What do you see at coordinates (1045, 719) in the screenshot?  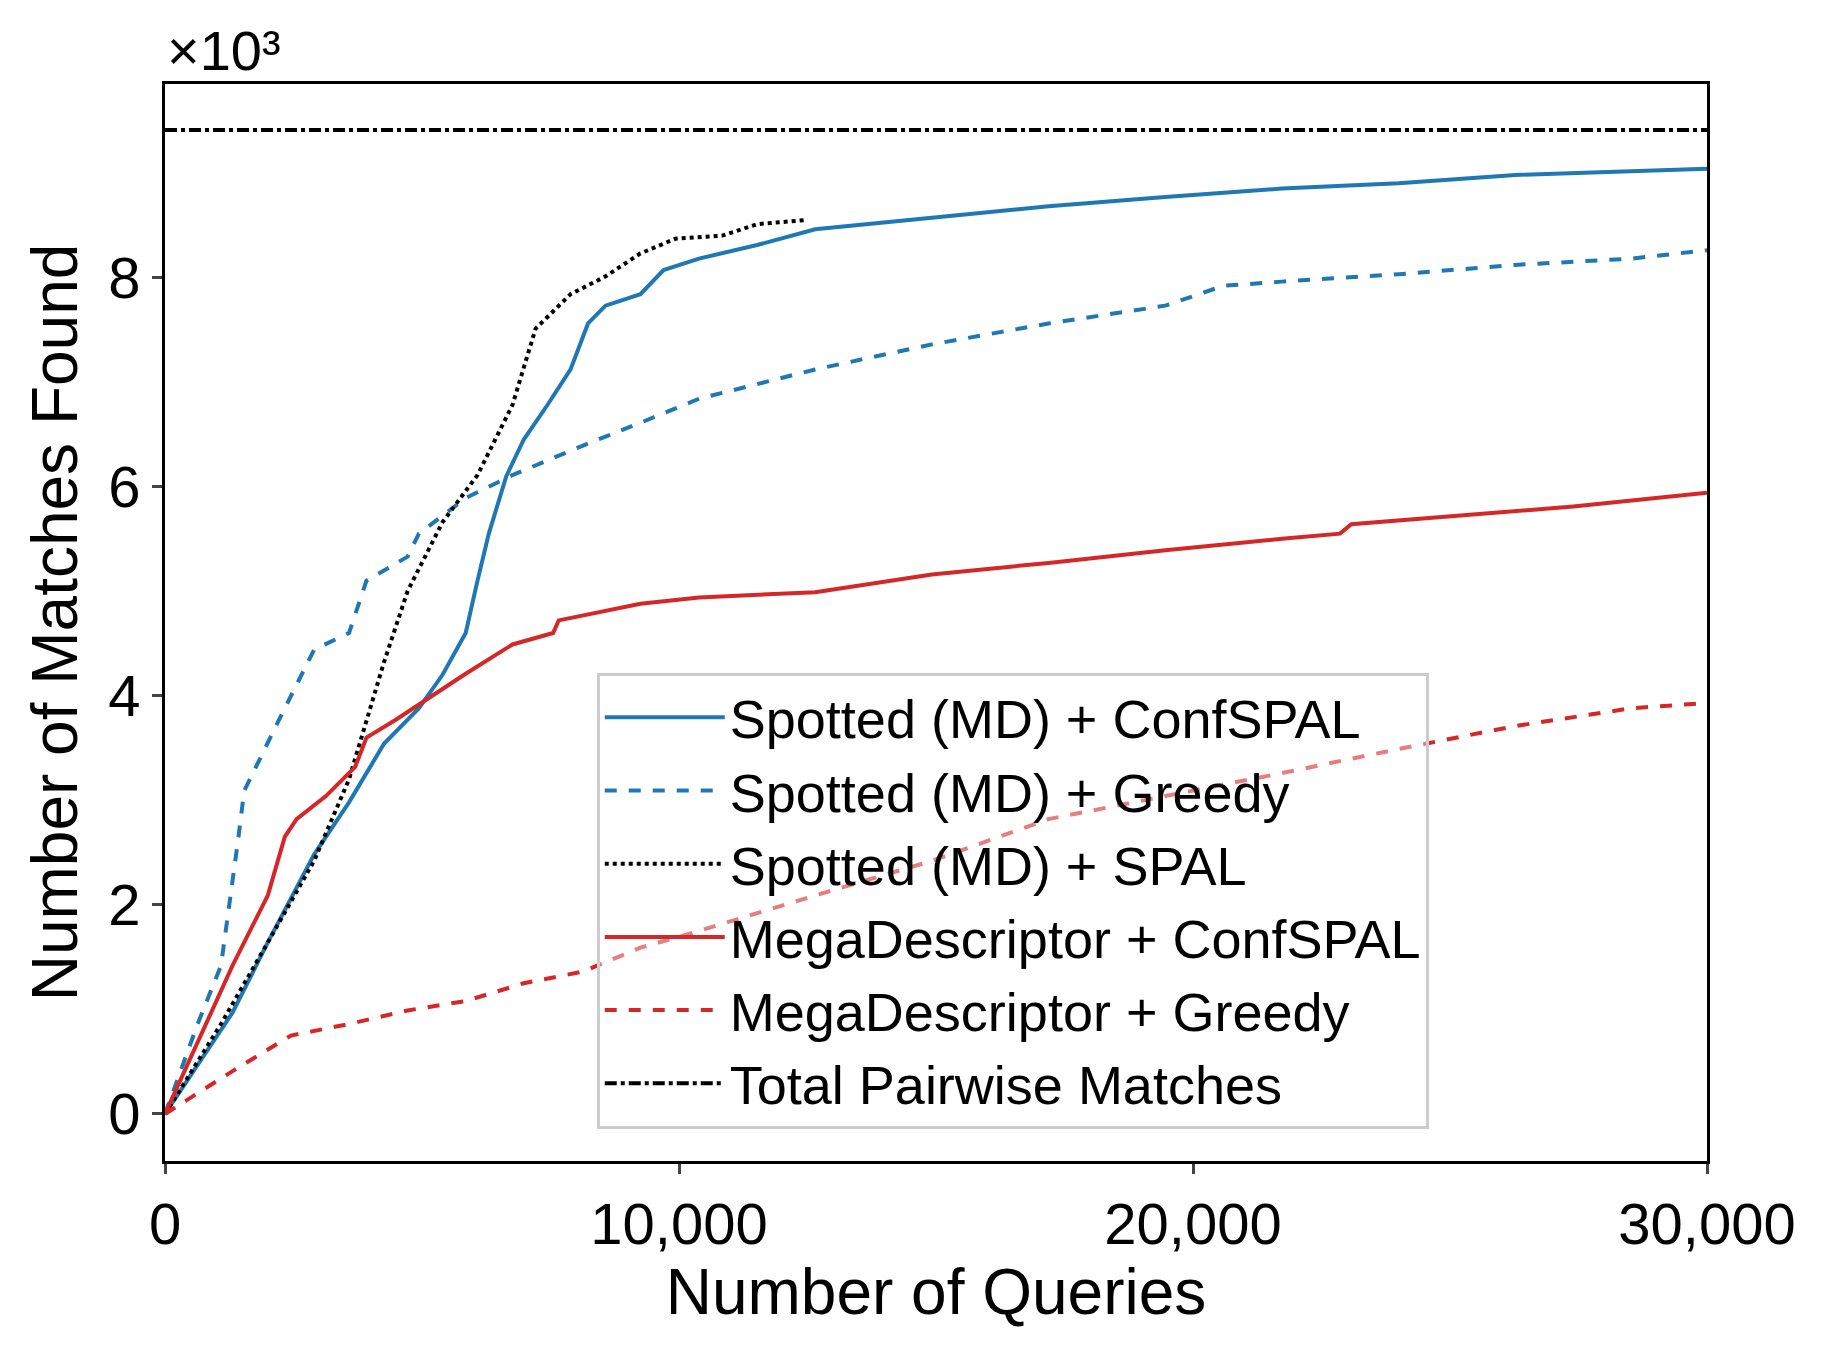 I see `legend-label: Spotted (MD) + ConfSPAL` at bounding box center [1045, 719].